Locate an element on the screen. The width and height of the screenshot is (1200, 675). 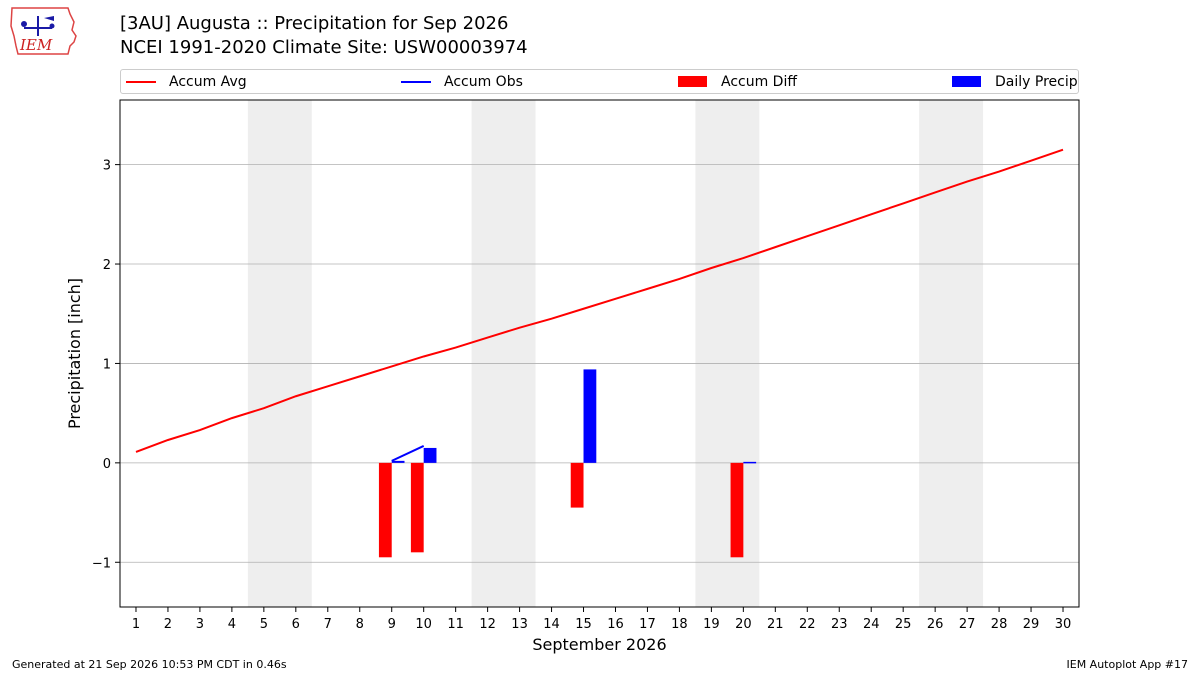
legend-swatch-accum-diff is located at coordinates (692, 81).